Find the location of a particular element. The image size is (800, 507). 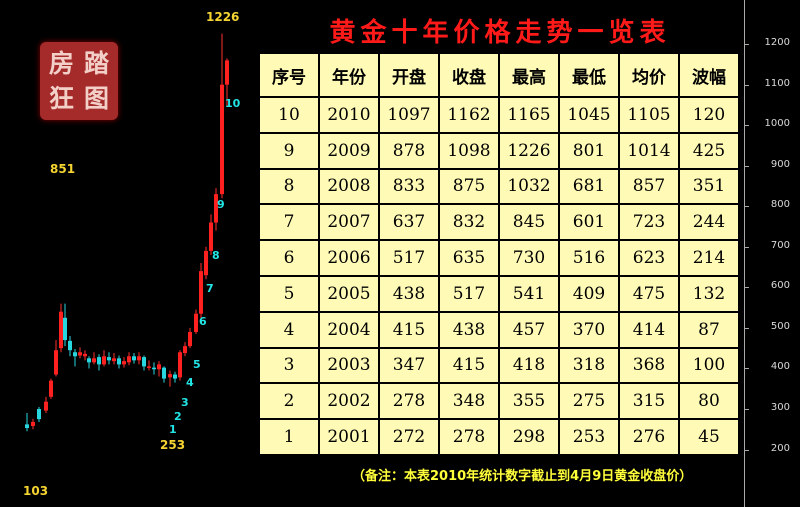

table-cell: 438 is located at coordinates (409, 293).